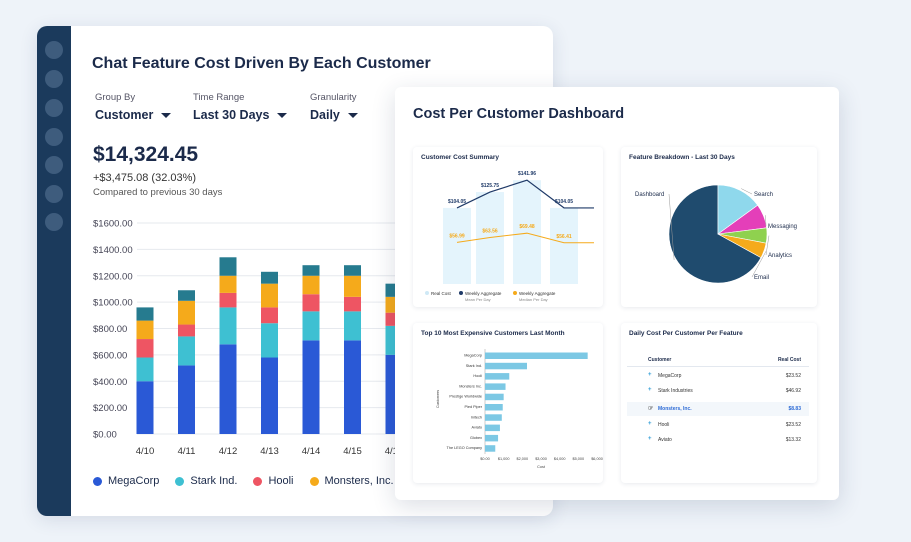  What do you see at coordinates (219, 97) in the screenshot?
I see `filter-label: Time Range` at bounding box center [219, 97].